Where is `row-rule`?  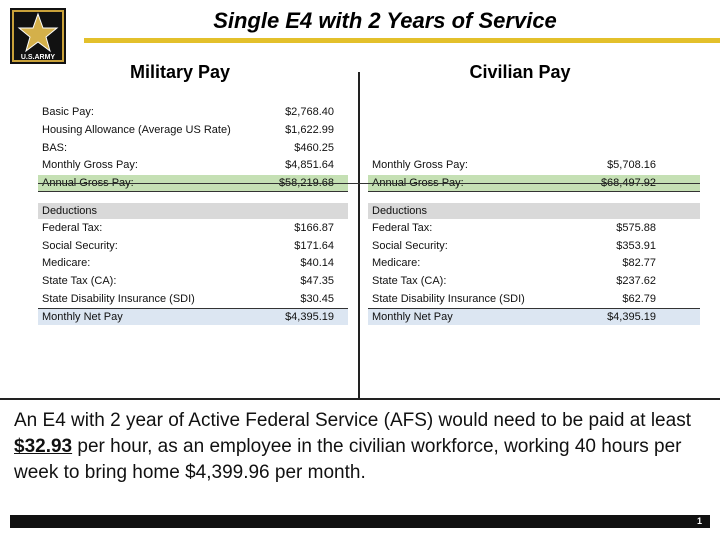
row-rule is located at coordinates (369, 183).